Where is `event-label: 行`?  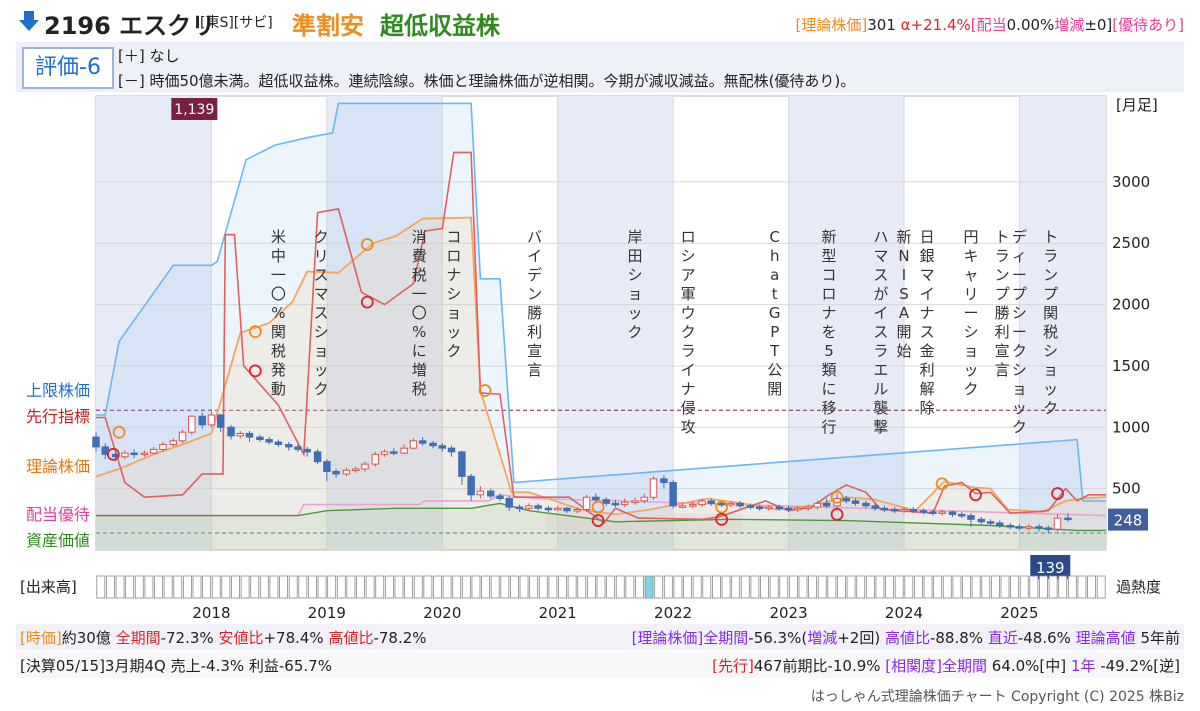 event-label: 行 is located at coordinates (828, 427).